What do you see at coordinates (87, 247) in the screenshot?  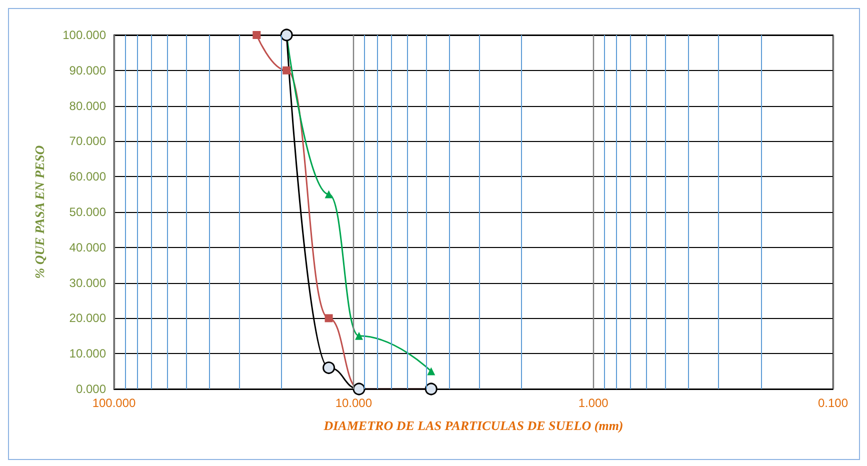 I see `y-tick-label: 40.000` at bounding box center [87, 247].